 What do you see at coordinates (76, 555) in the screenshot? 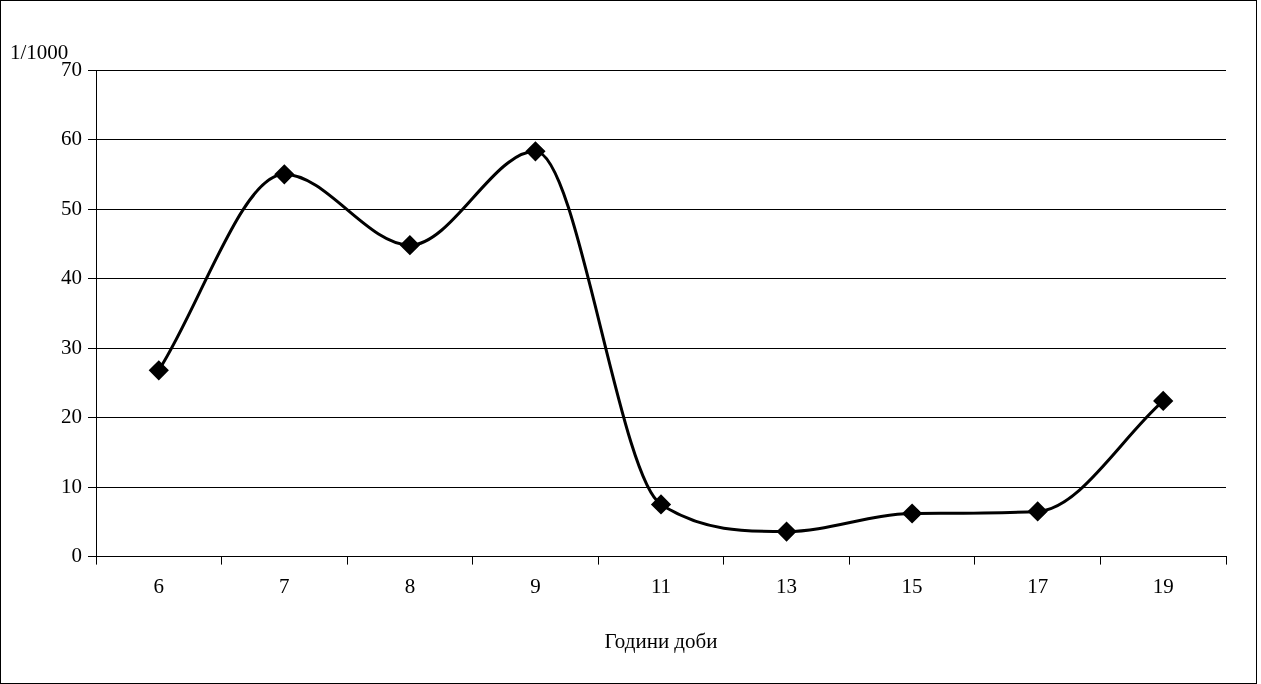
I see `y-tick-label: 0` at bounding box center [76, 555].